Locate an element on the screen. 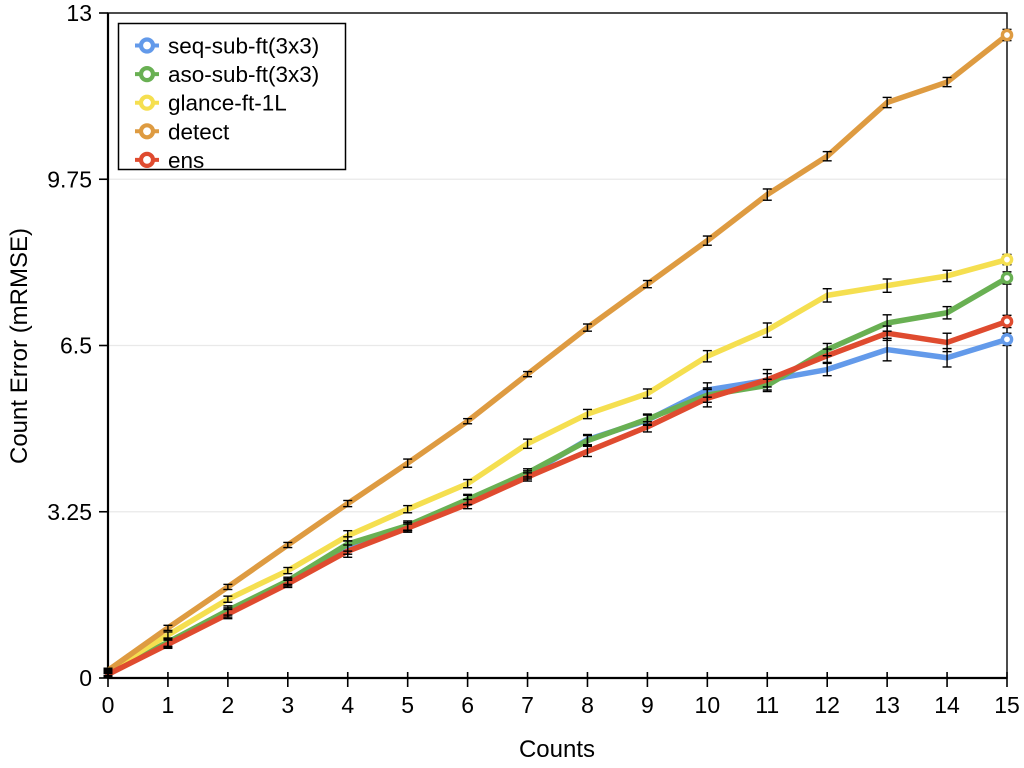 The width and height of the screenshot is (1024, 768). endpoint-marker-aso-sub-ft(3x3) is located at coordinates (1007, 278).